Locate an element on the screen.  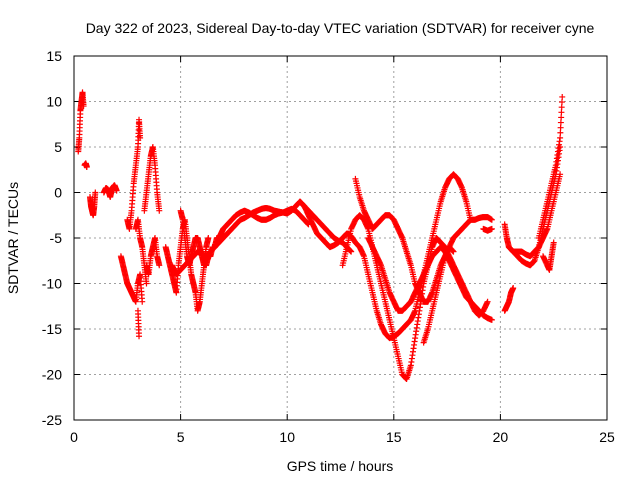
x-tick-label: 5 is located at coordinates (181, 437).